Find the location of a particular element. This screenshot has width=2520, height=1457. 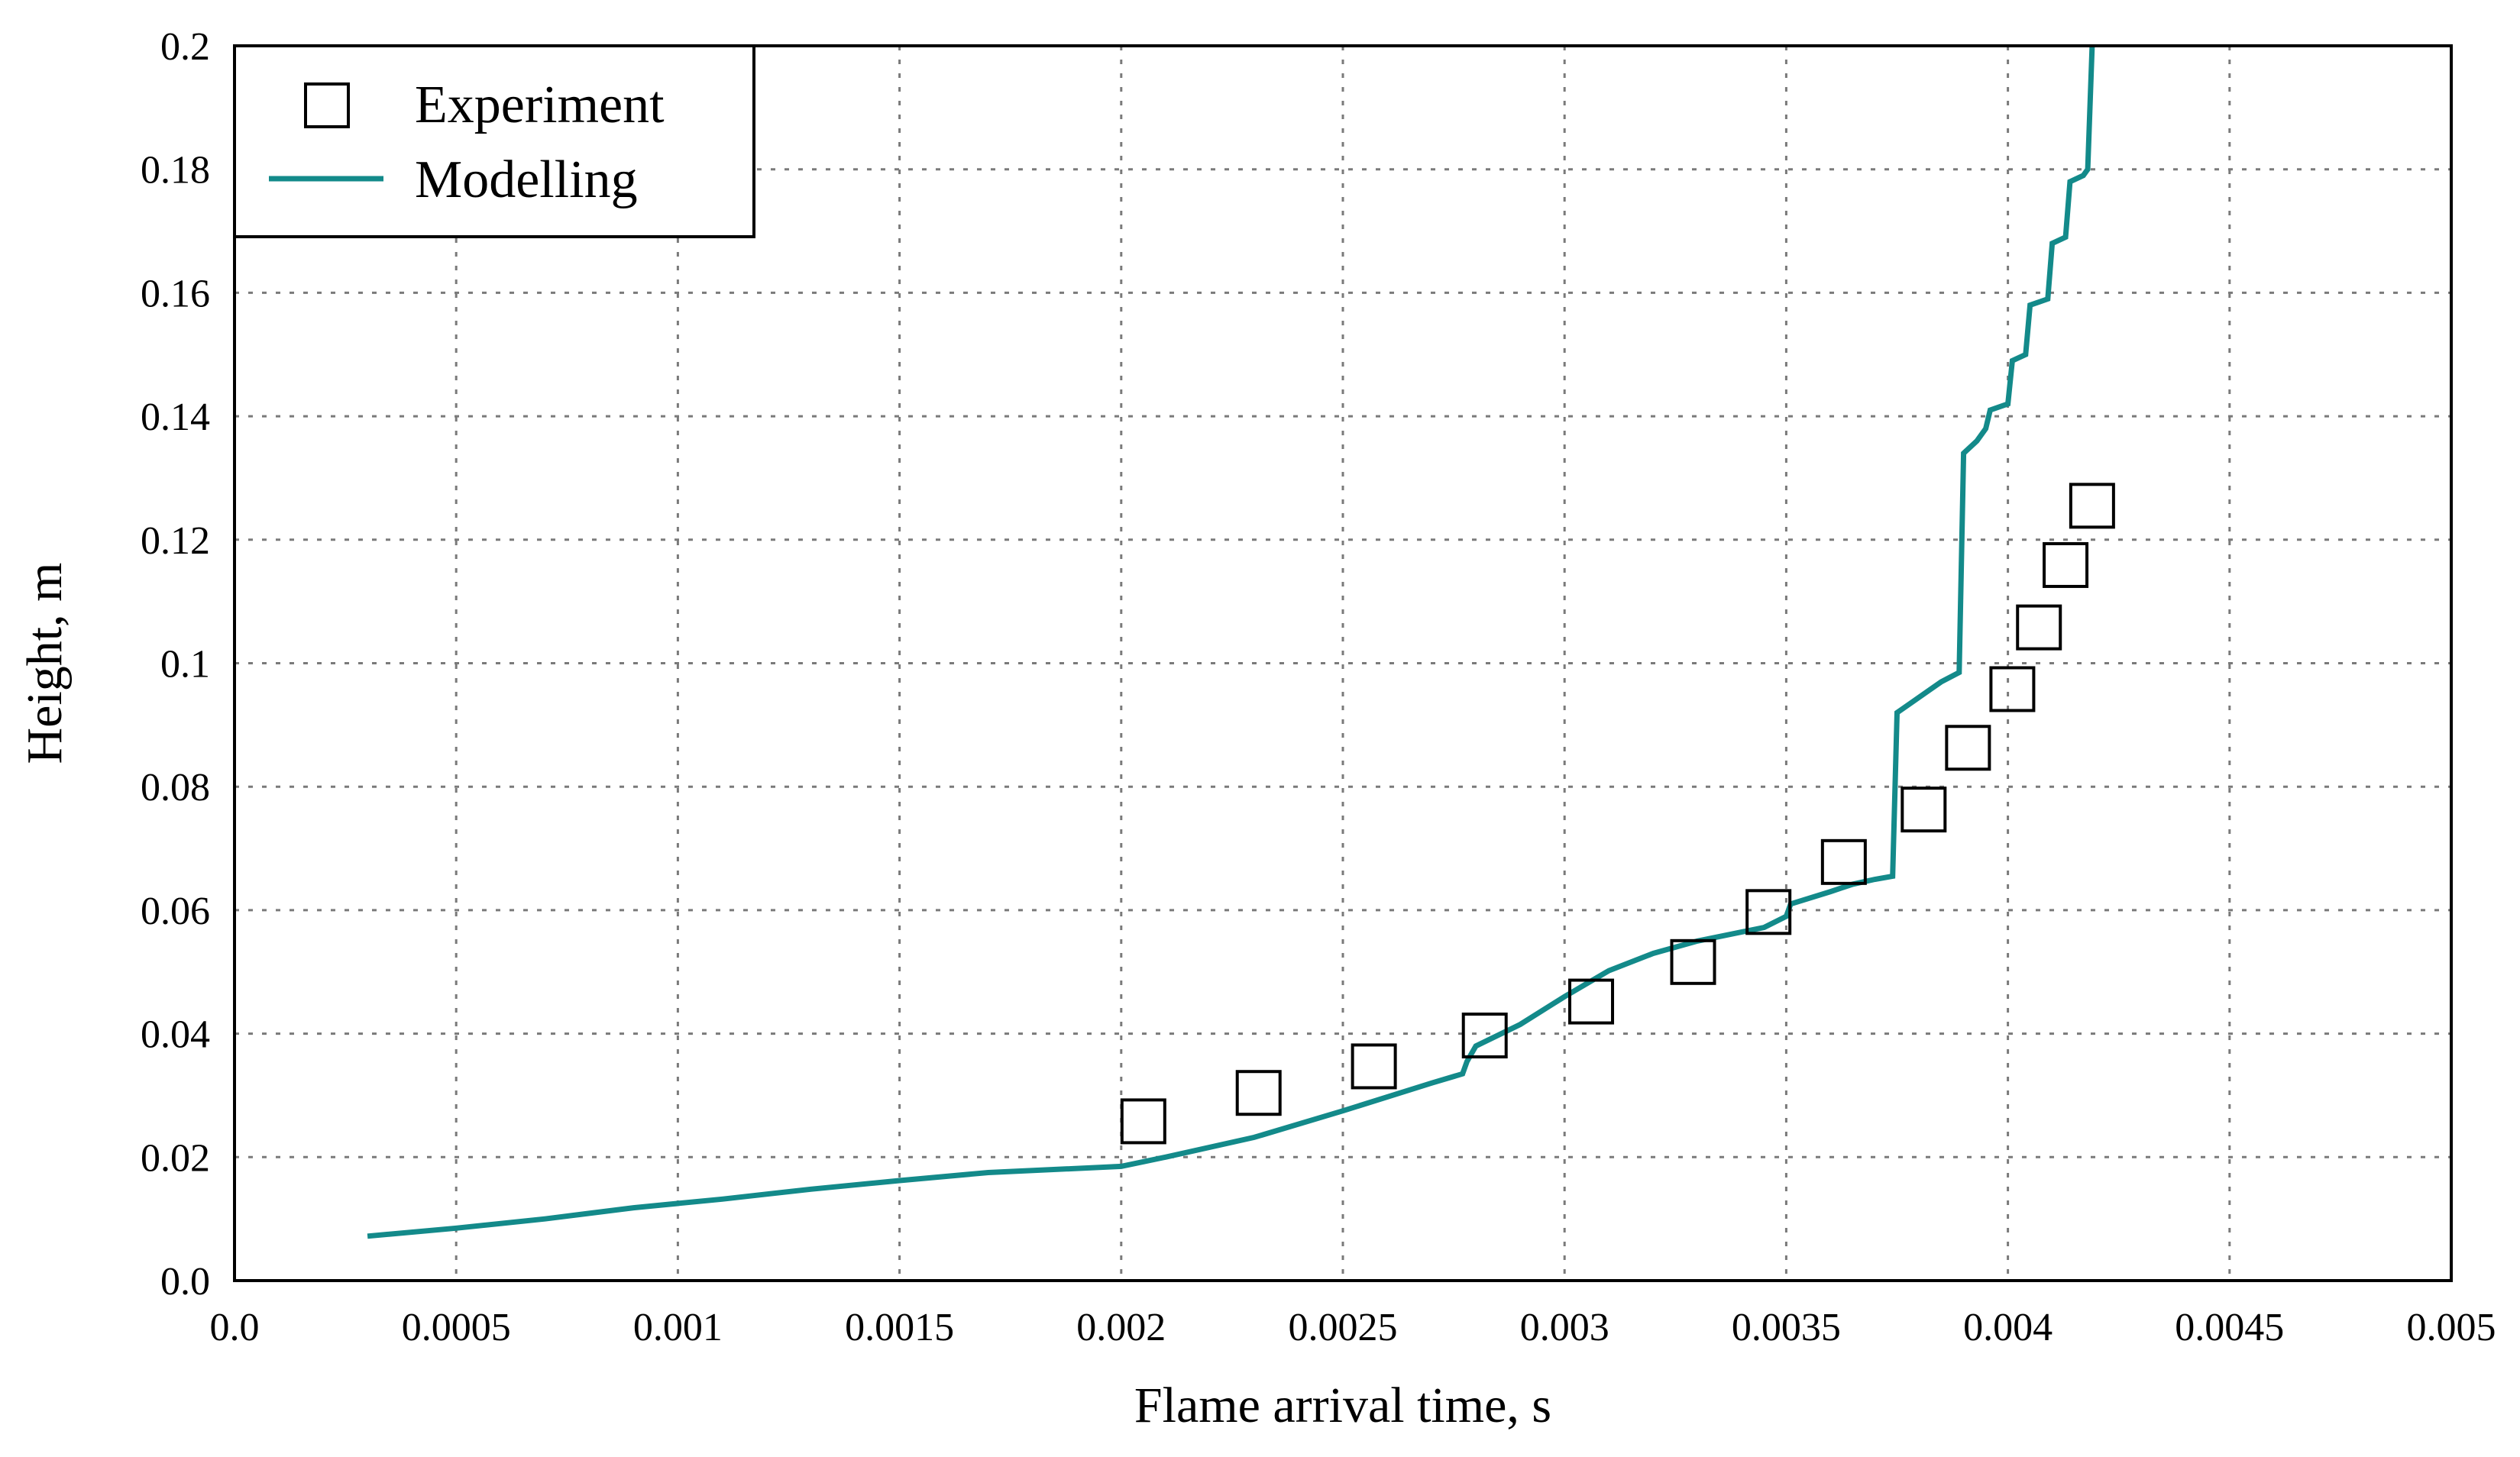

legend-experiment-marker is located at coordinates (327, 105).